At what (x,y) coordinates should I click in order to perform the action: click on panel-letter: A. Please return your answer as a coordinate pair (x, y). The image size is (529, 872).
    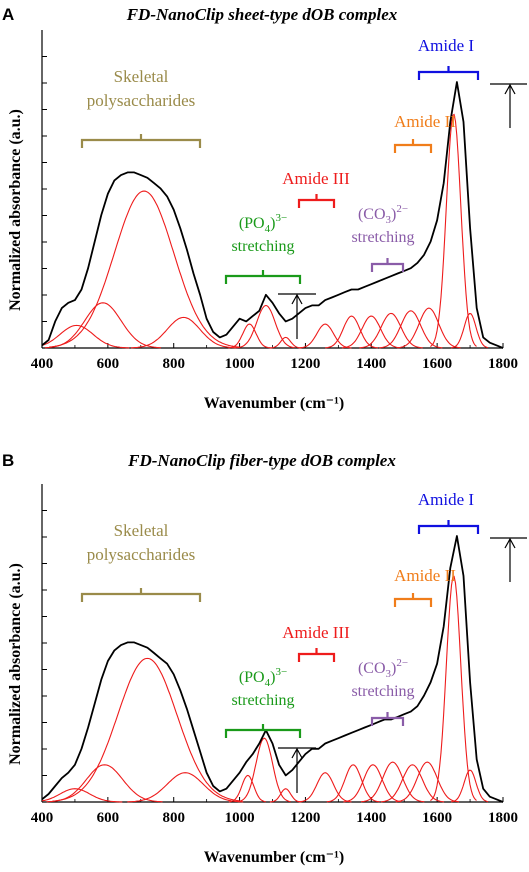
    Looking at the image, I should click on (8, 14).